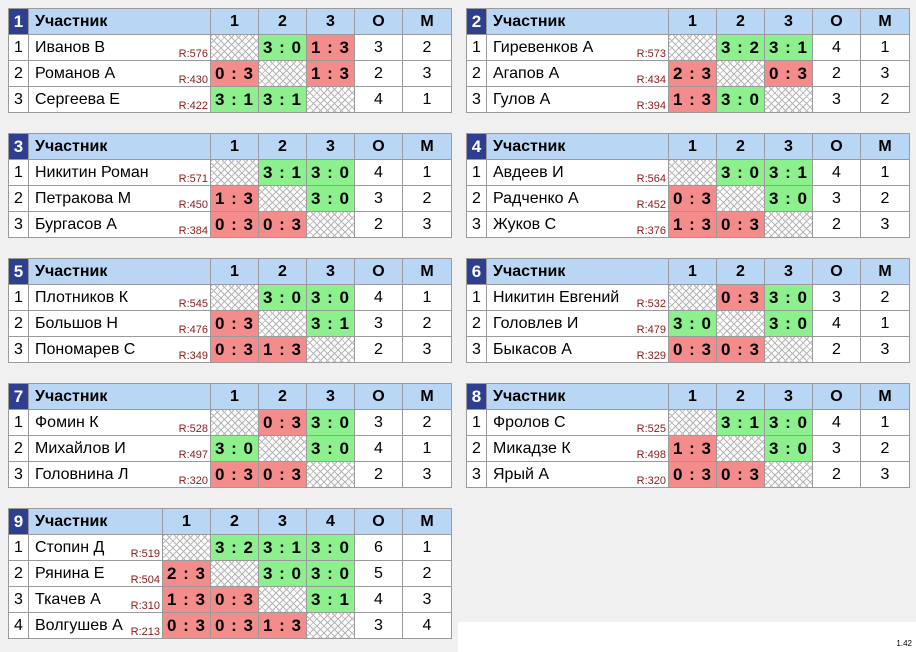  Describe the element at coordinates (526, 73) in the screenshot. I see `player-name: Агапов А` at that location.